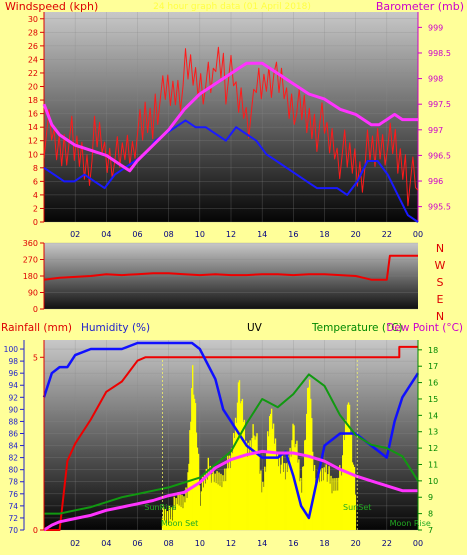  Describe the element at coordinates (13, 409) in the screenshot. I see `humidity-y-tick-label: 90` at that location.